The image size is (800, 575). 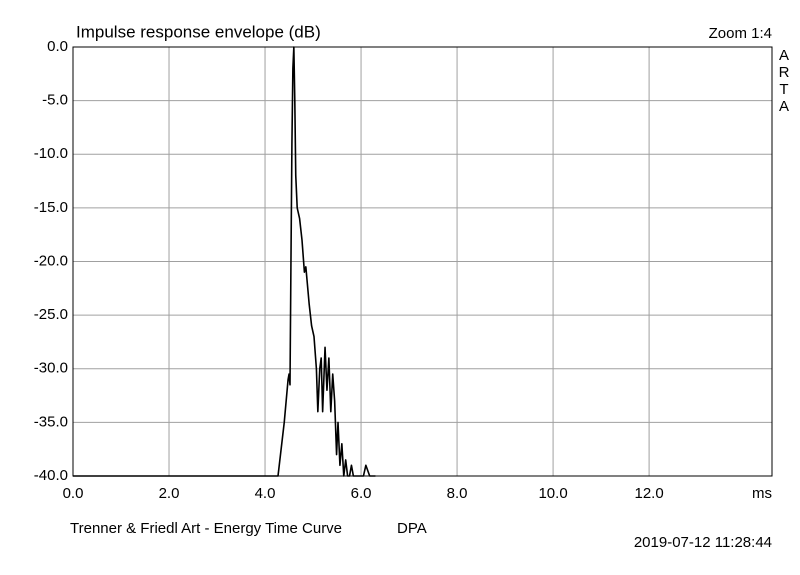 I want to click on timestamp: 2019-07-12 11:28:44, so click(x=703, y=542).